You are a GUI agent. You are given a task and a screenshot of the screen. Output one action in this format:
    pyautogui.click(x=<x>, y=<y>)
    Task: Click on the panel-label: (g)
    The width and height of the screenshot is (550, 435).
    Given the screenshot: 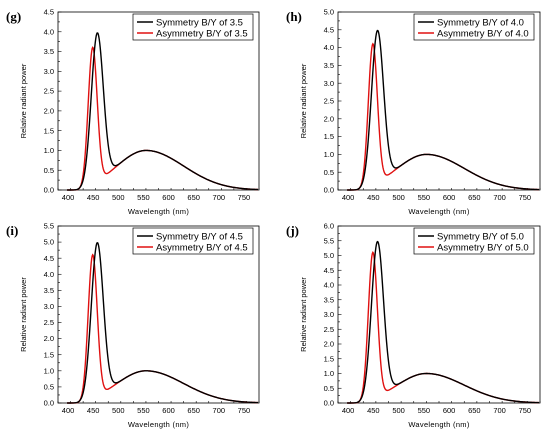 What is the action you would take?
    pyautogui.click(x=13, y=16)
    